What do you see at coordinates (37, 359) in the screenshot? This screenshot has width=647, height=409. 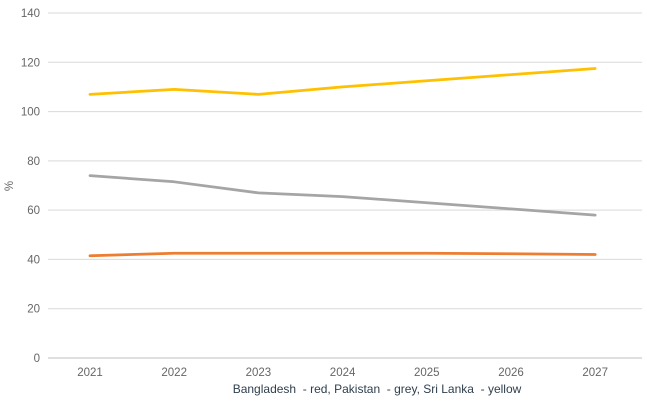 I see `y-tick-label: 0` at bounding box center [37, 359].